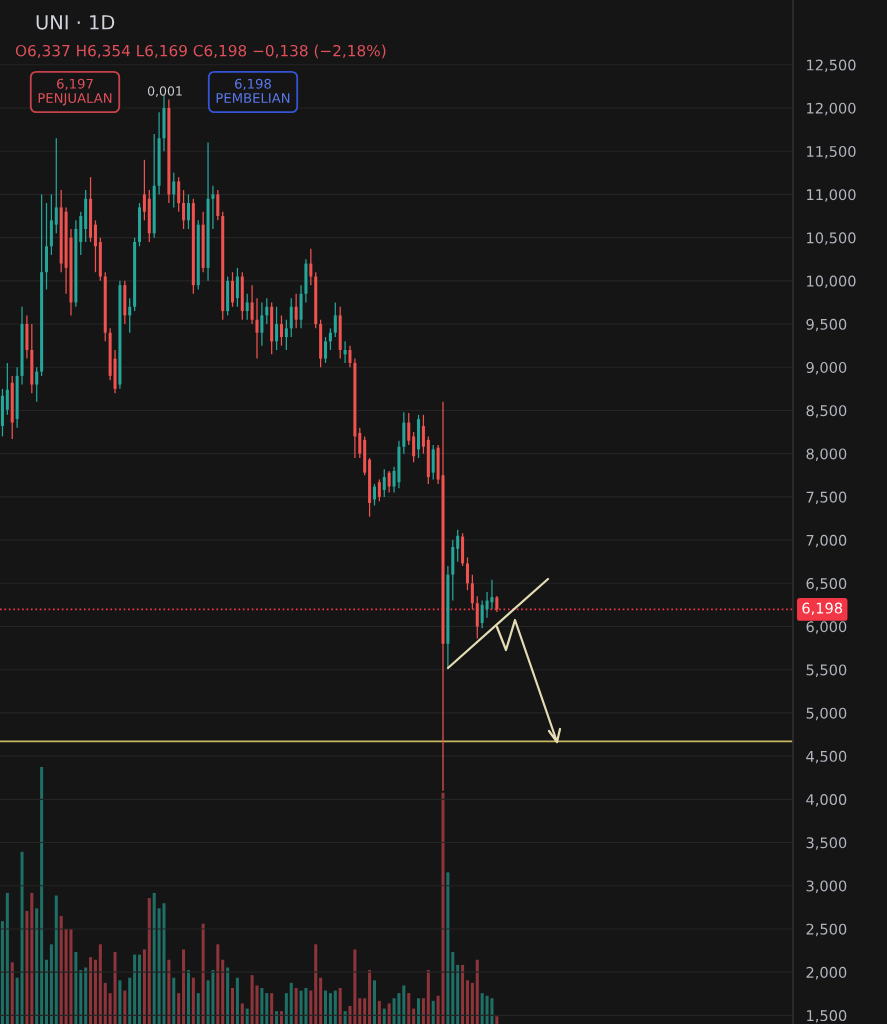  I want to click on y-tick-label: 5,000, so click(826, 714).